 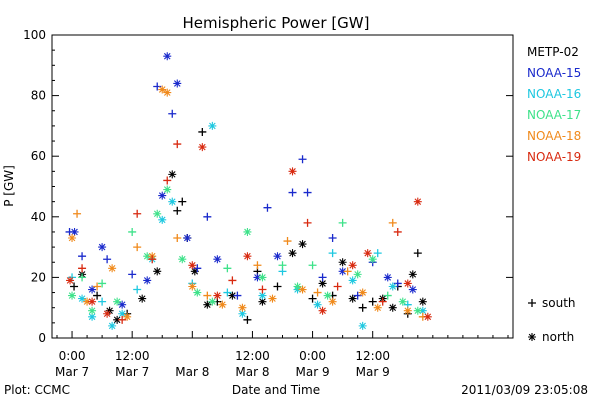 What do you see at coordinates (132, 356) in the screenshot?
I see `x-tick-time-label: 12:00` at bounding box center [132, 356].